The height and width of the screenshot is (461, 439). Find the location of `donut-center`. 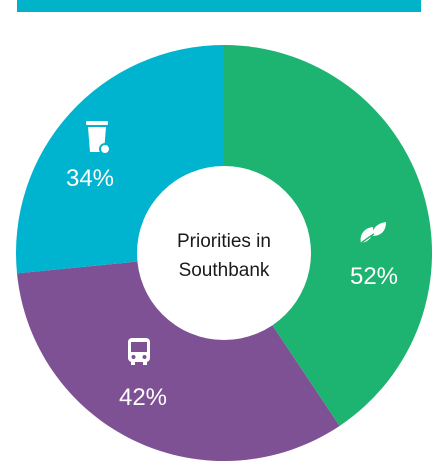

donut-center is located at coordinates (224, 253).